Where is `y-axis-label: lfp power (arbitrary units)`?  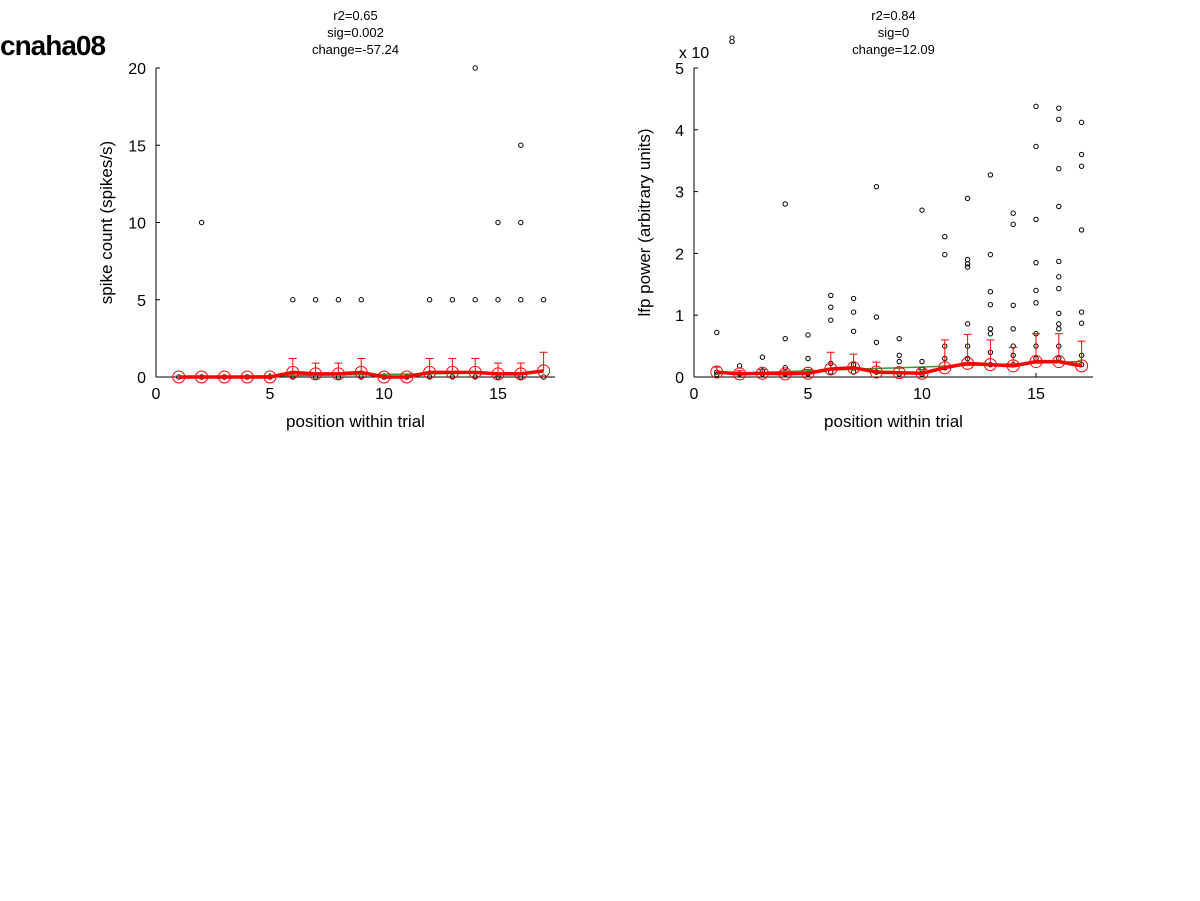 y-axis-label: lfp power (arbitrary units) is located at coordinates (644, 222).